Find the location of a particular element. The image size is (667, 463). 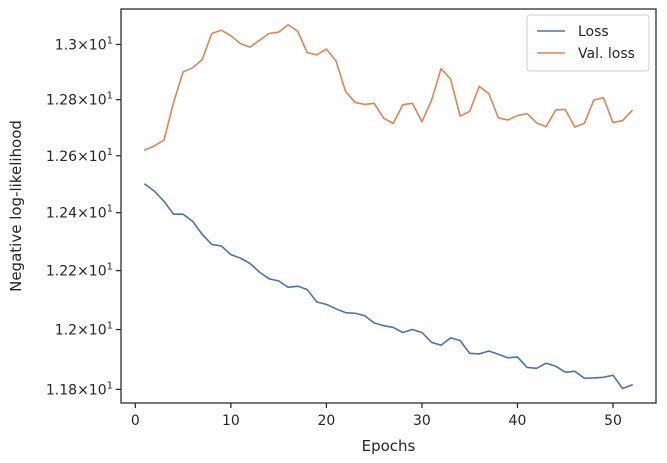

x-axis-ticks: 0 10 20 30 40 50 is located at coordinates (376, 416).